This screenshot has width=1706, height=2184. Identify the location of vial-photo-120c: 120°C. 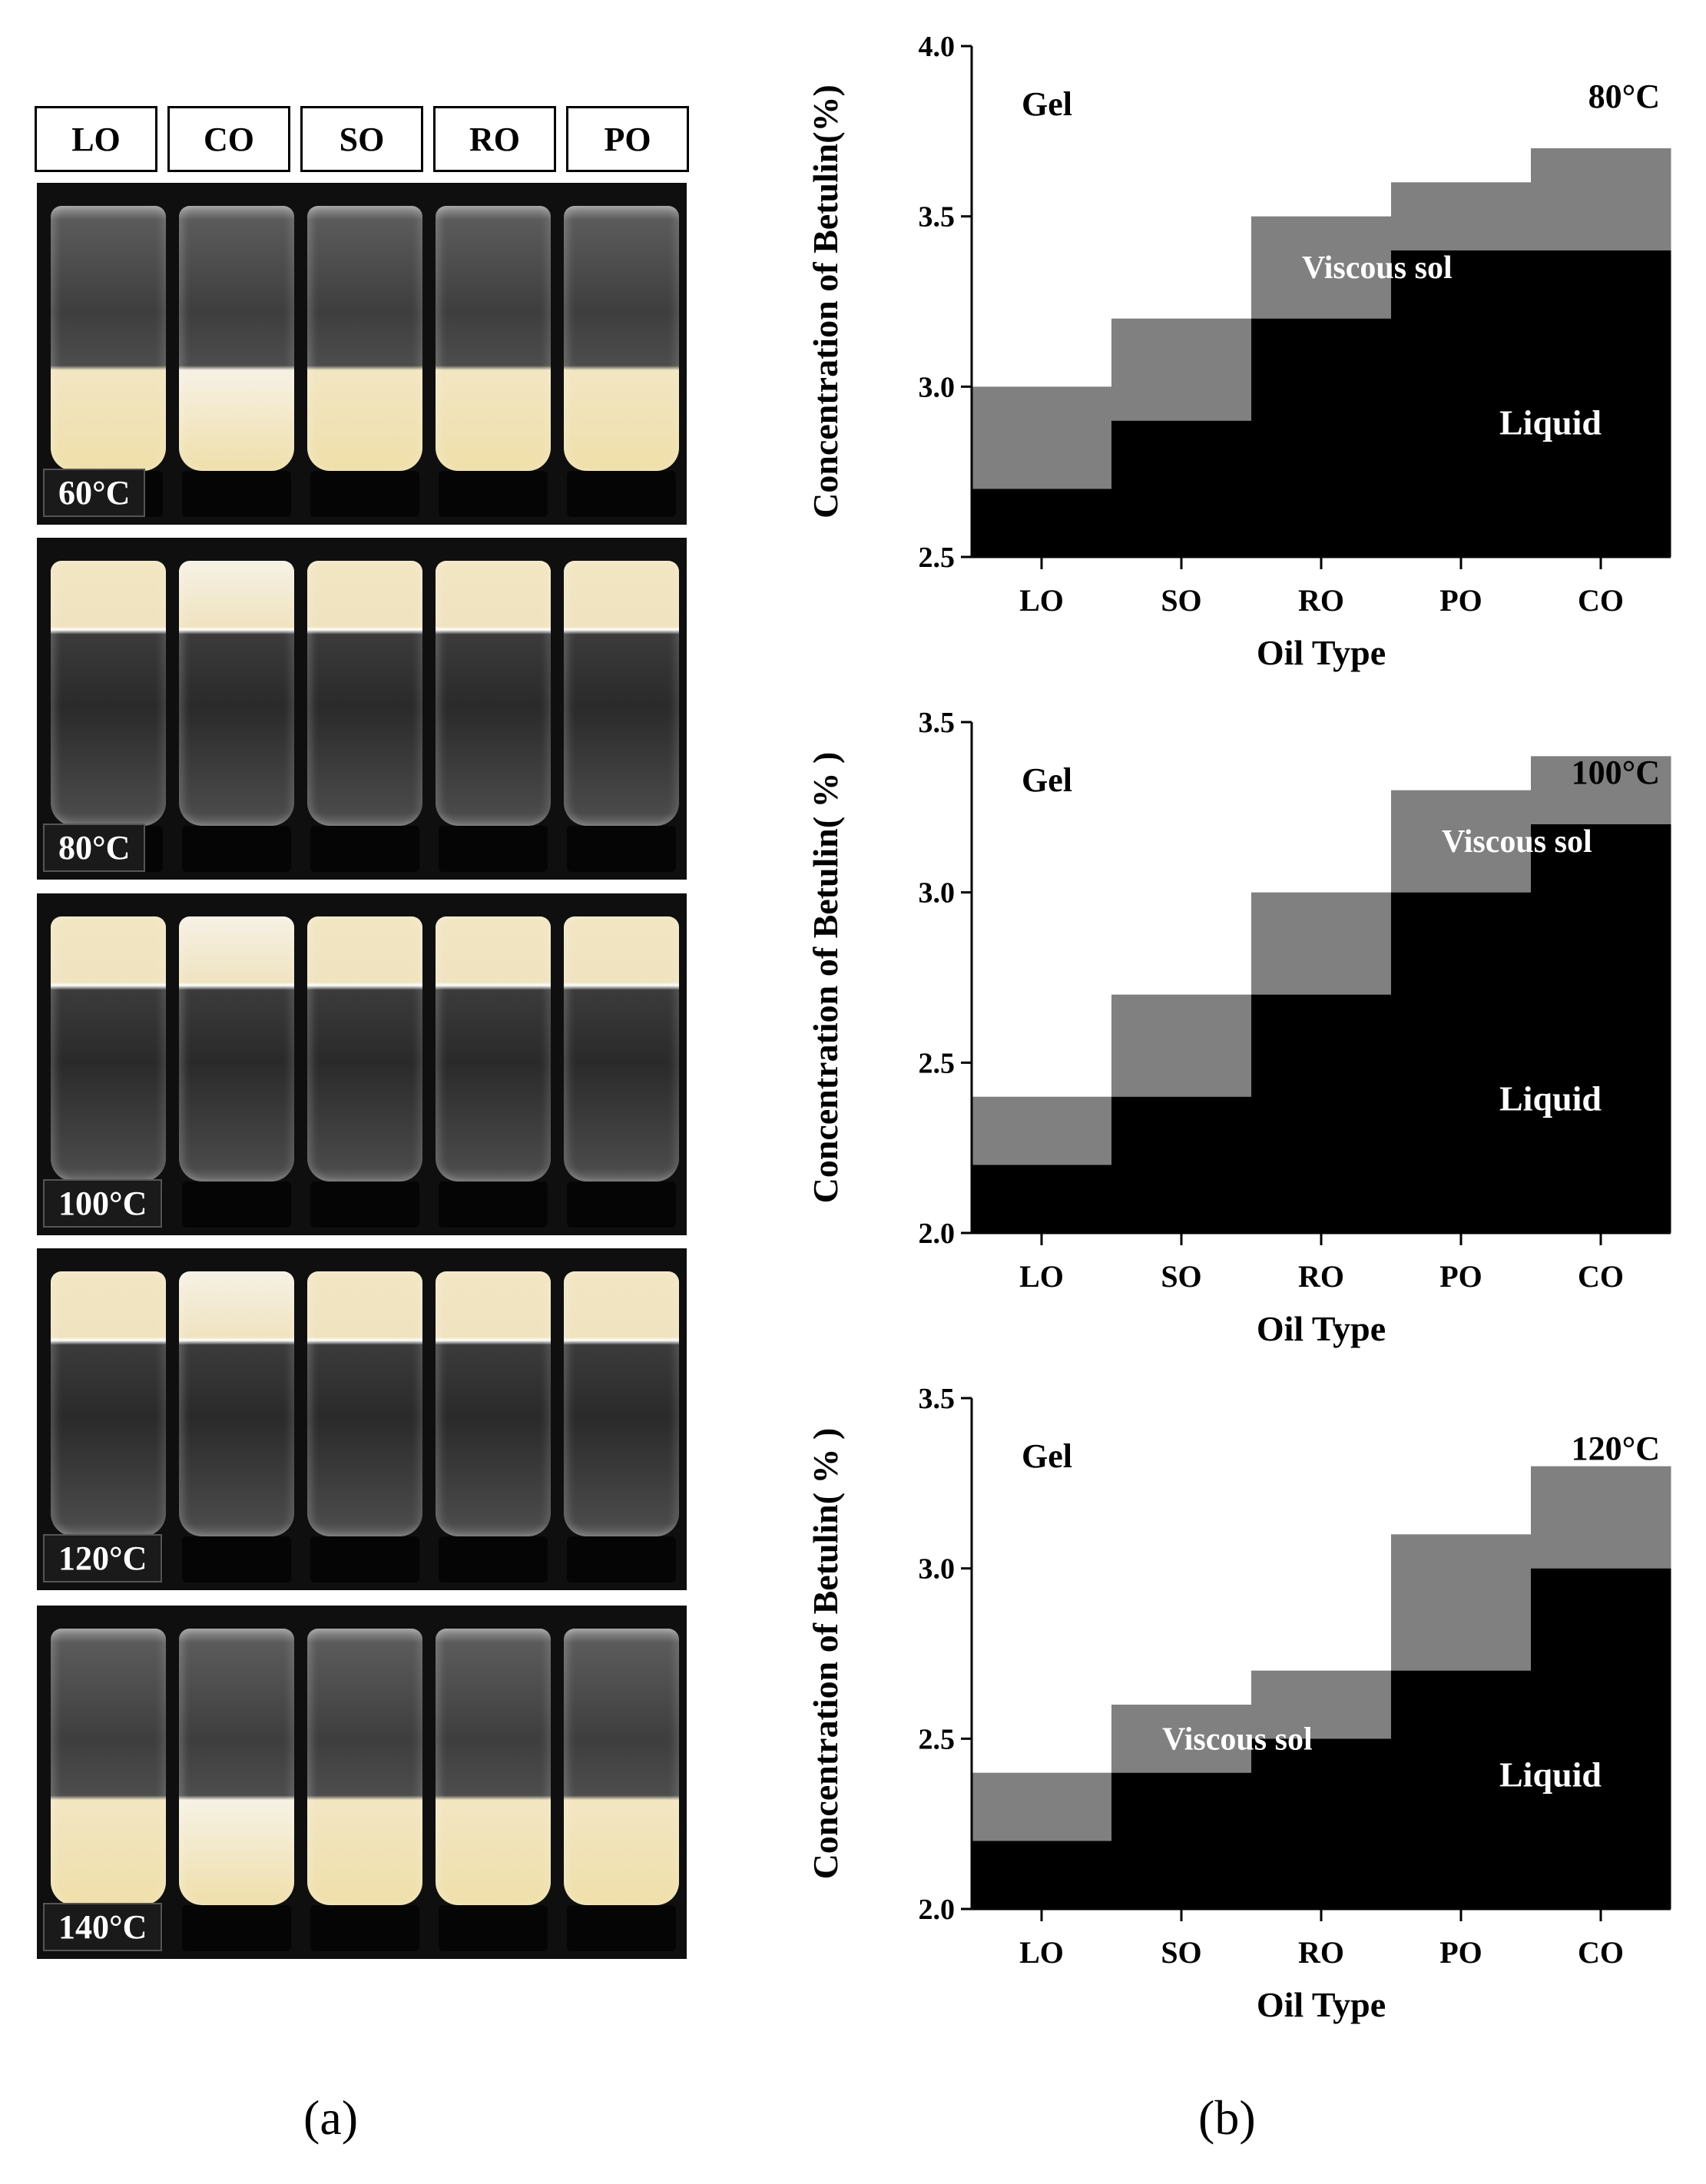
(362, 1419).